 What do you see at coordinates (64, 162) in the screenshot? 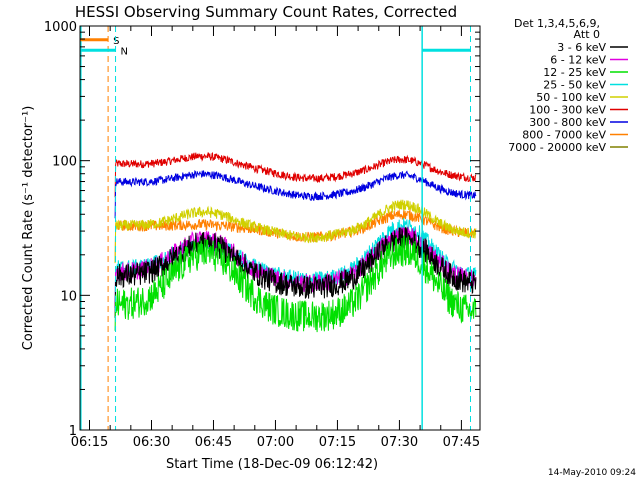
I see `y-tick-label: 100` at bounding box center [64, 162].